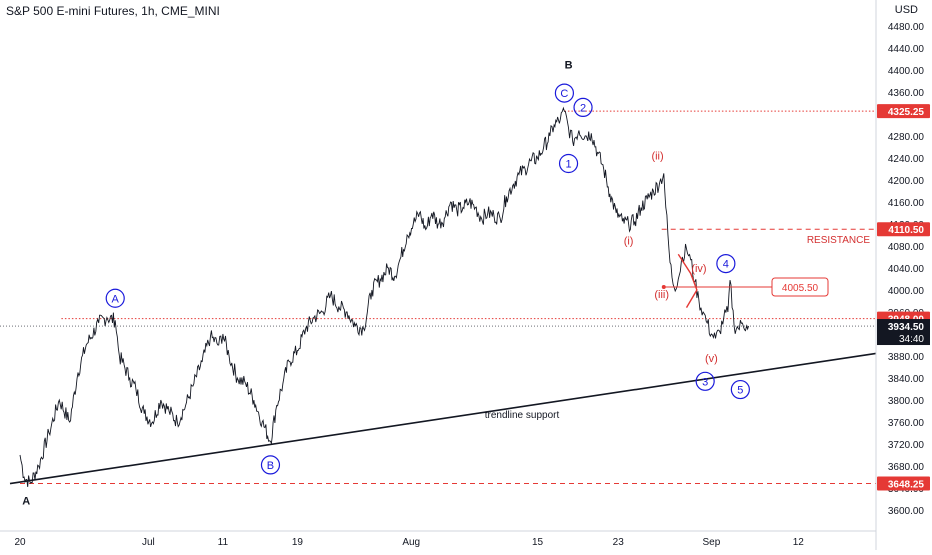  What do you see at coordinates (906, 10) in the screenshot?
I see `currency-label: USD` at bounding box center [906, 10].